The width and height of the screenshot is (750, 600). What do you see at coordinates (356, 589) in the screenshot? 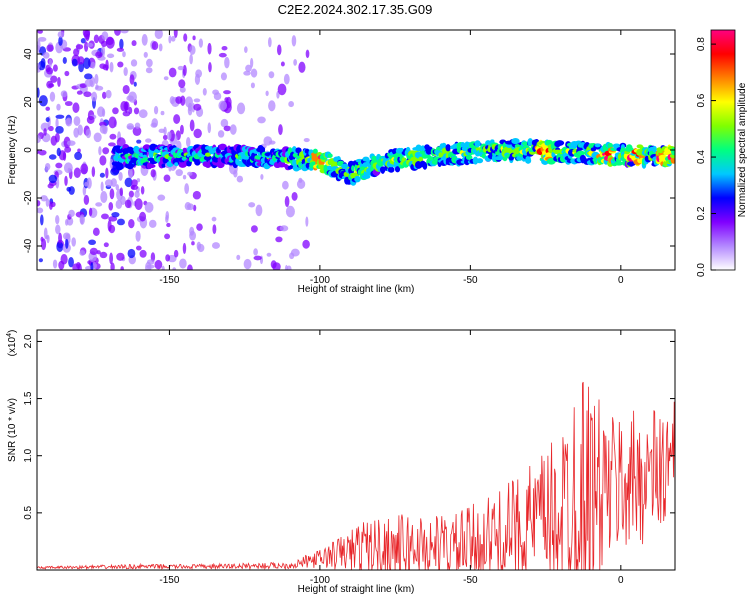
I see `snr-x-axis-label: Height of straight line (km)` at bounding box center [356, 589].